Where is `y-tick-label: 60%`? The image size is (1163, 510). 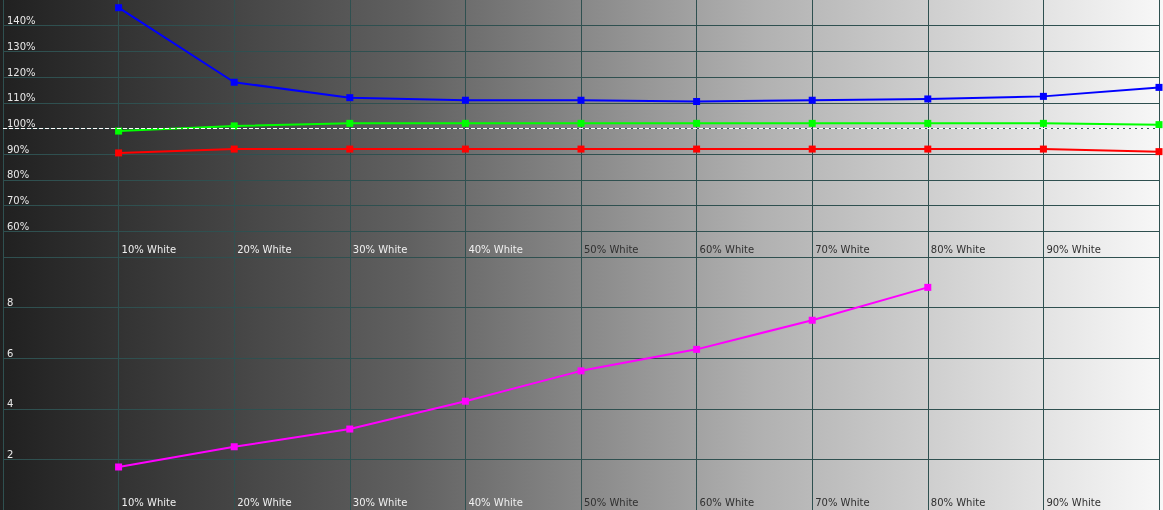 y-tick-label: 60% is located at coordinates (18, 226).